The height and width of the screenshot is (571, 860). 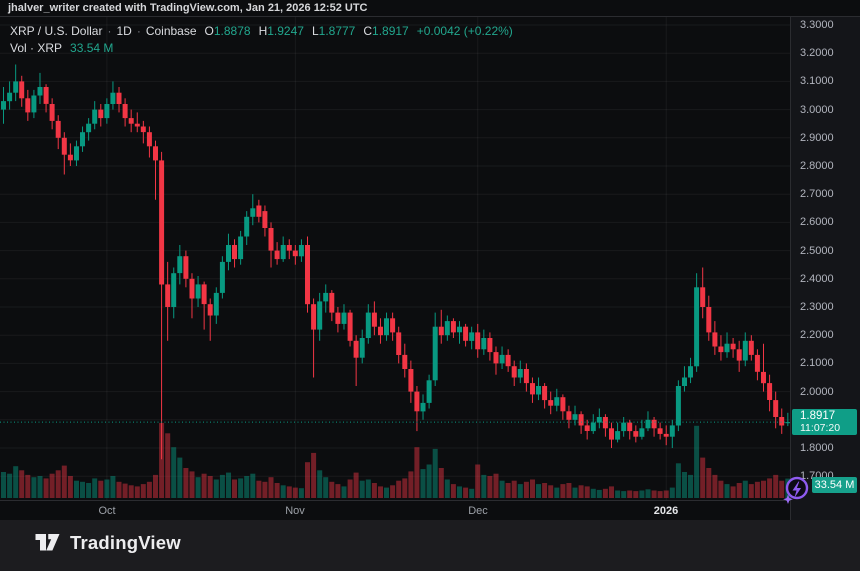 I want to click on time-label-2026: 2026, so click(x=666, y=511).